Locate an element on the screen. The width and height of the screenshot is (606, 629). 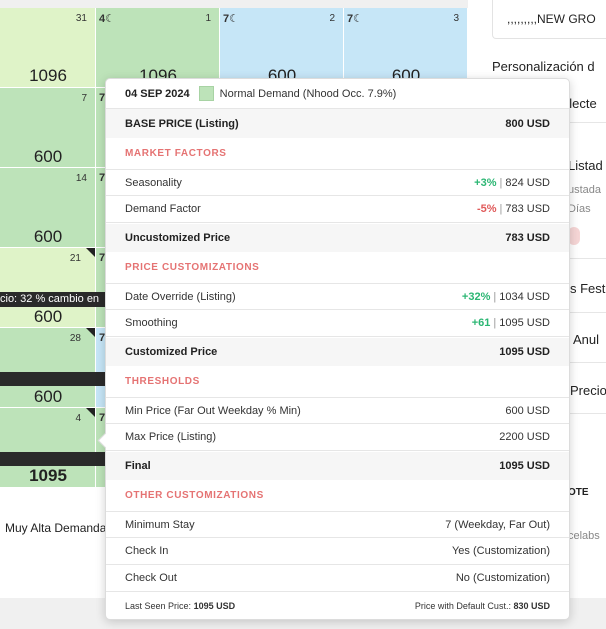
day-number: 31 is located at coordinates (81, 18).